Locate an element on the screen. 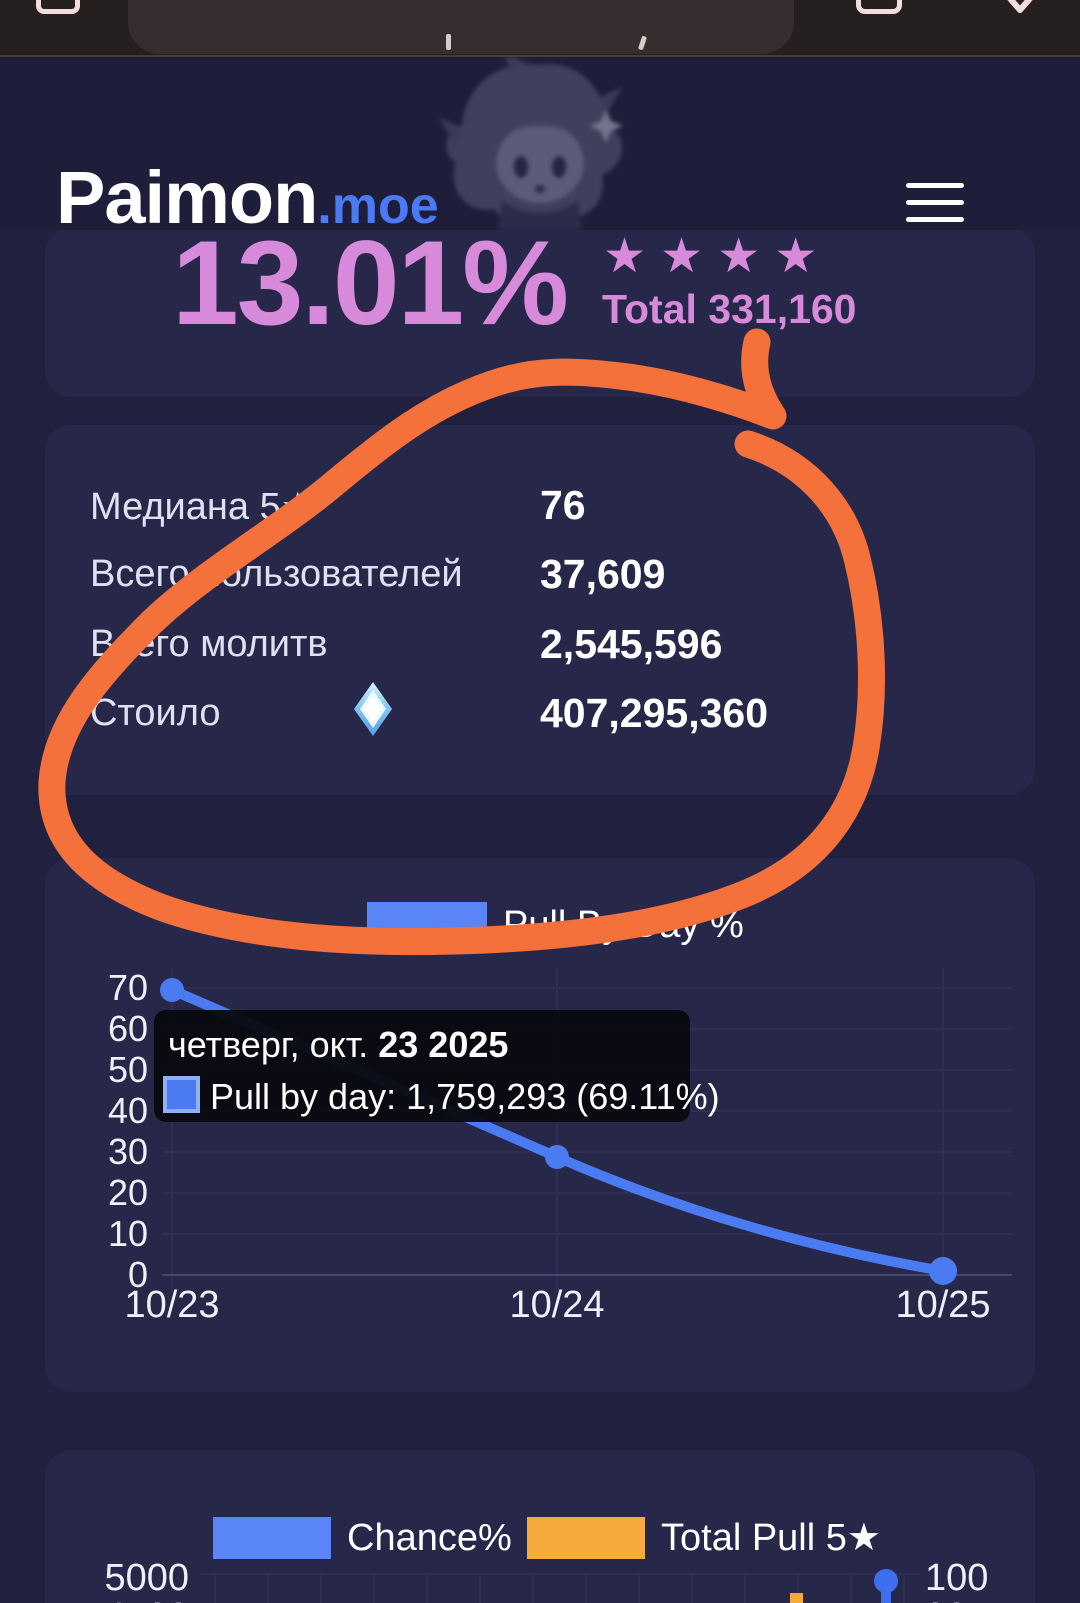  total-pull-bar is located at coordinates (796, 1598).